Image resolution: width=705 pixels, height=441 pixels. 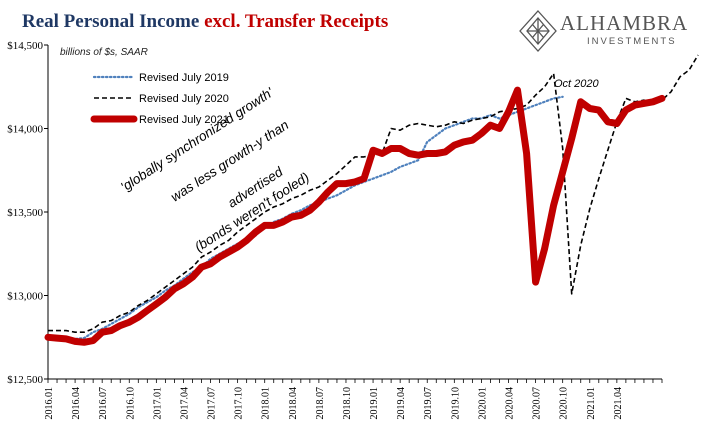 What do you see at coordinates (130, 403) in the screenshot?
I see `x-tick-label: 2016.10` at bounding box center [130, 403].